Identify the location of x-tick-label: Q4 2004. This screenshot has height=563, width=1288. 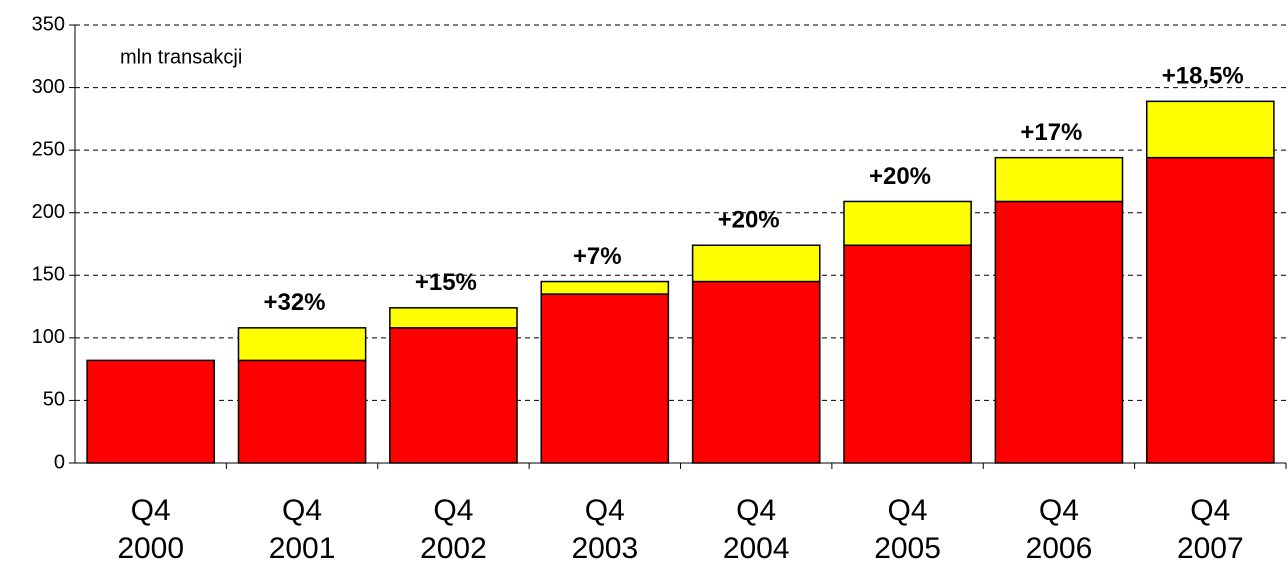
(756, 528).